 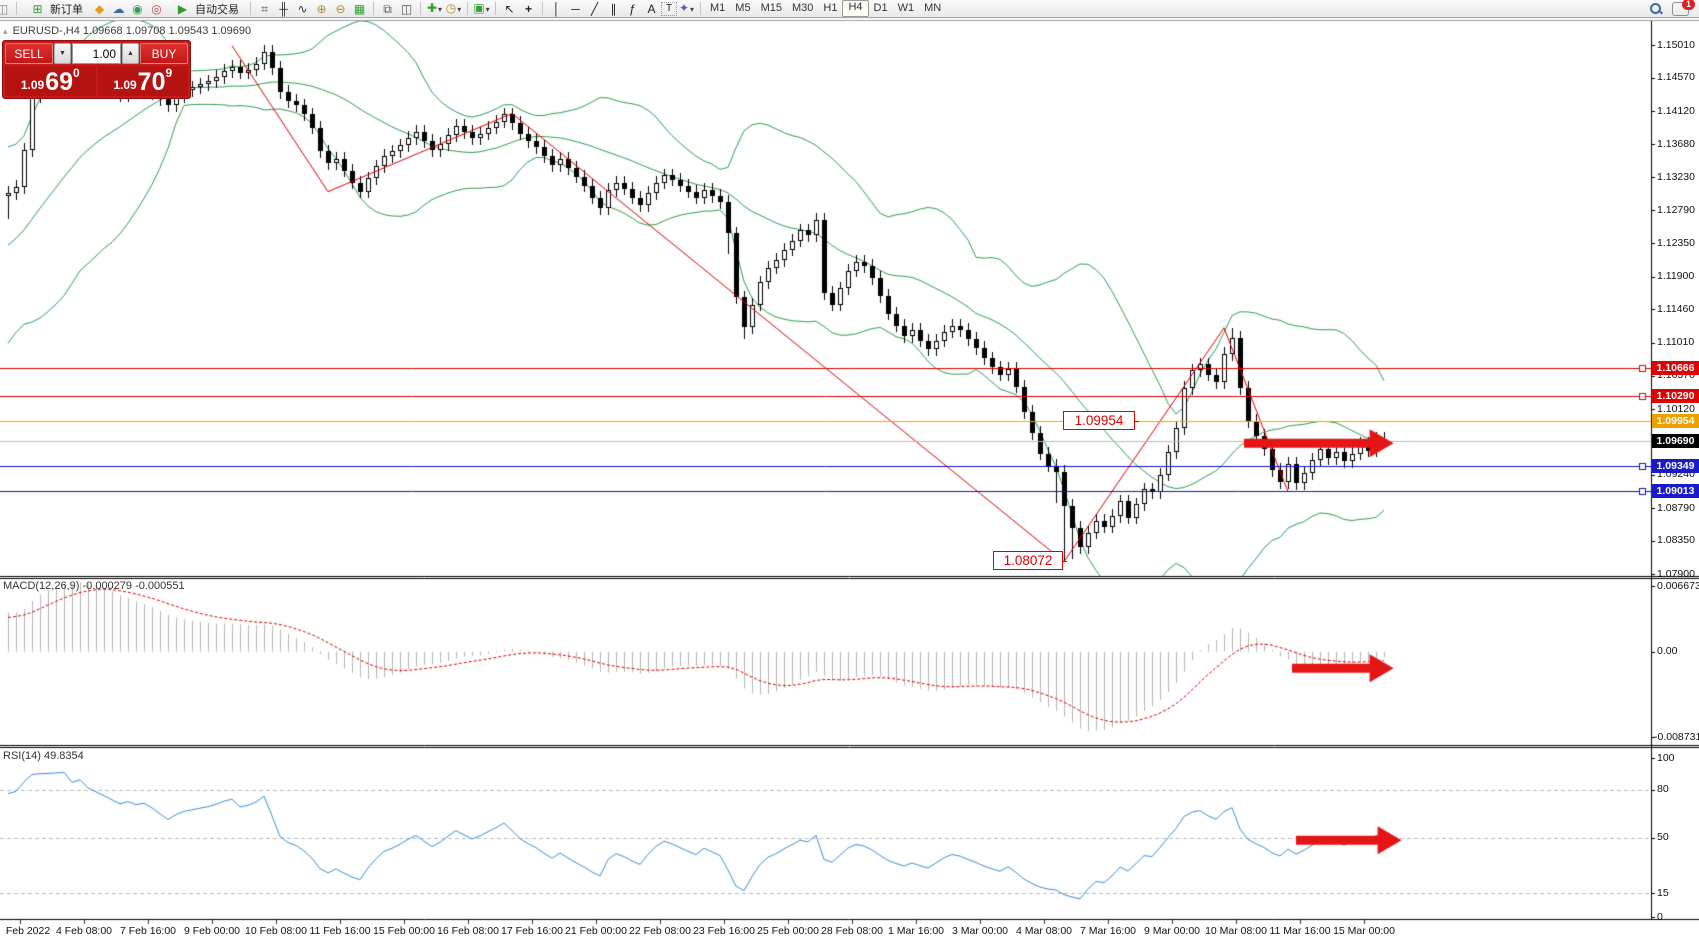 What do you see at coordinates (137, 8) in the screenshot?
I see `signals-icon: ◉` at bounding box center [137, 8].